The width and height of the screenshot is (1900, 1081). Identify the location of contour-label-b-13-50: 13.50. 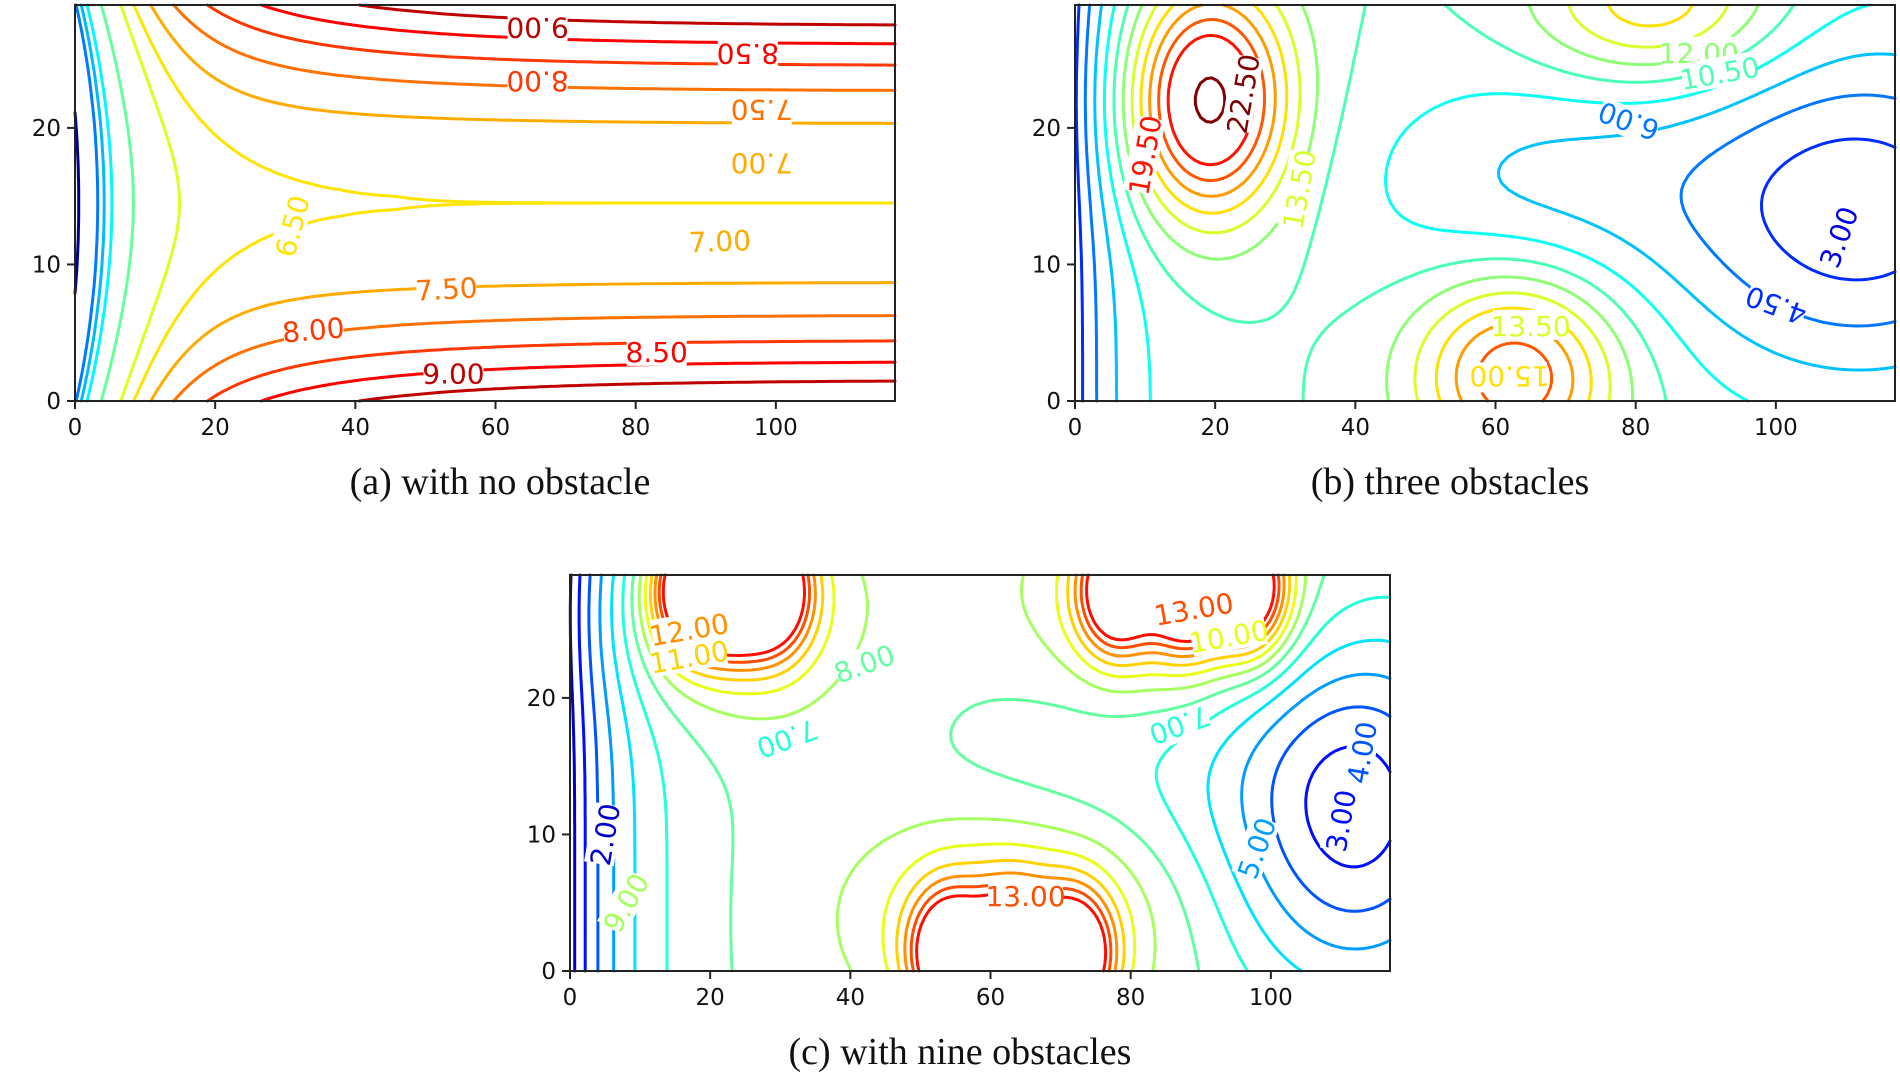
(1530, 326).